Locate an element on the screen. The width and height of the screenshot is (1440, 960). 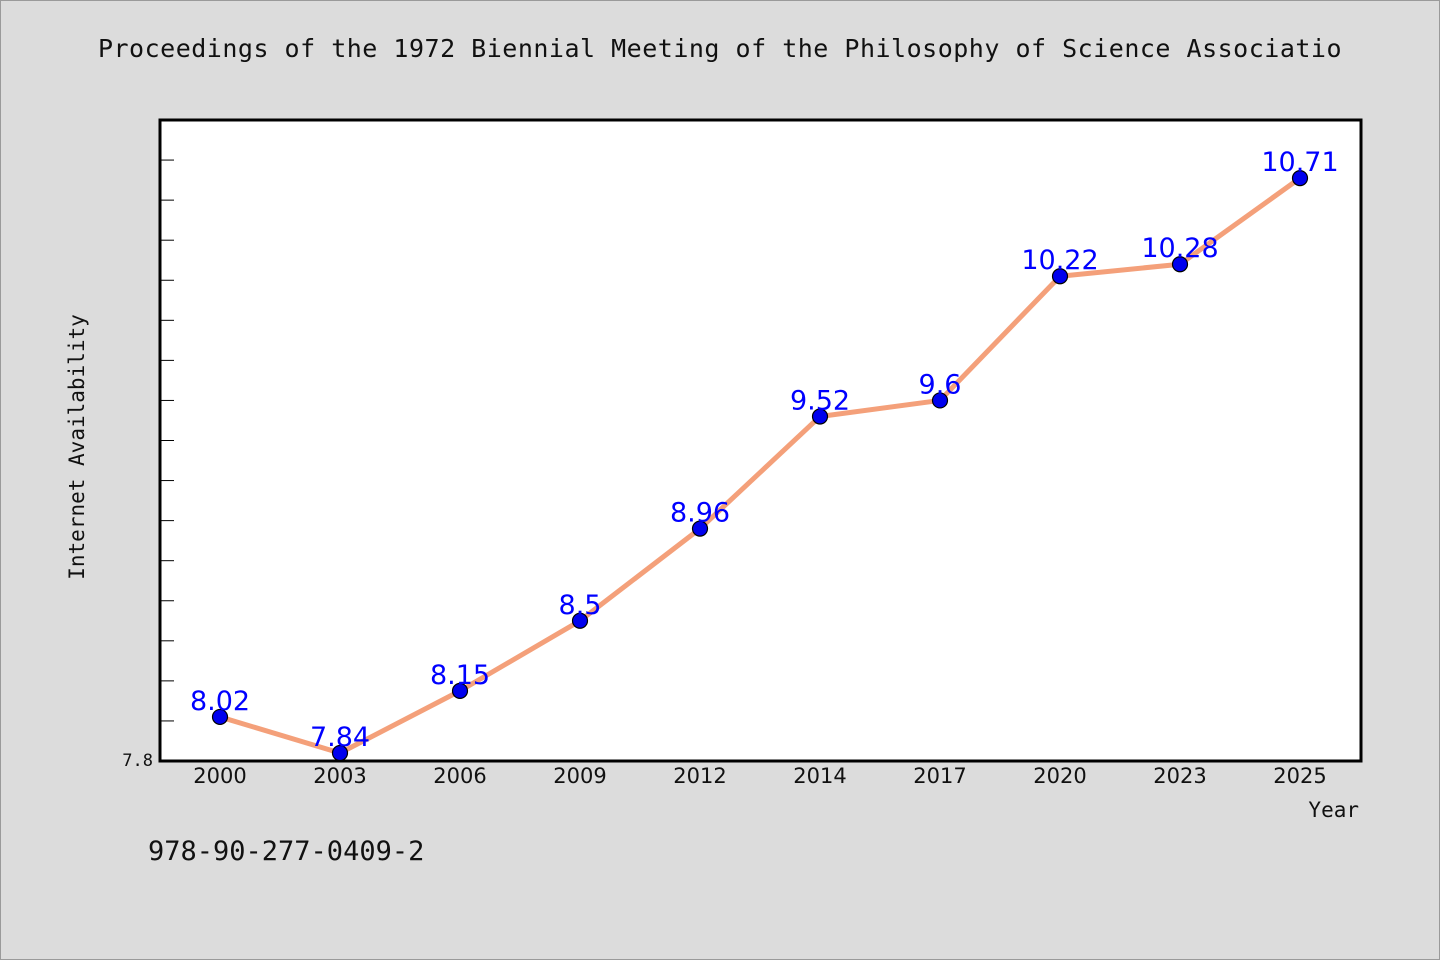
y-axis-min-label: 7.8 is located at coordinates (137, 761).